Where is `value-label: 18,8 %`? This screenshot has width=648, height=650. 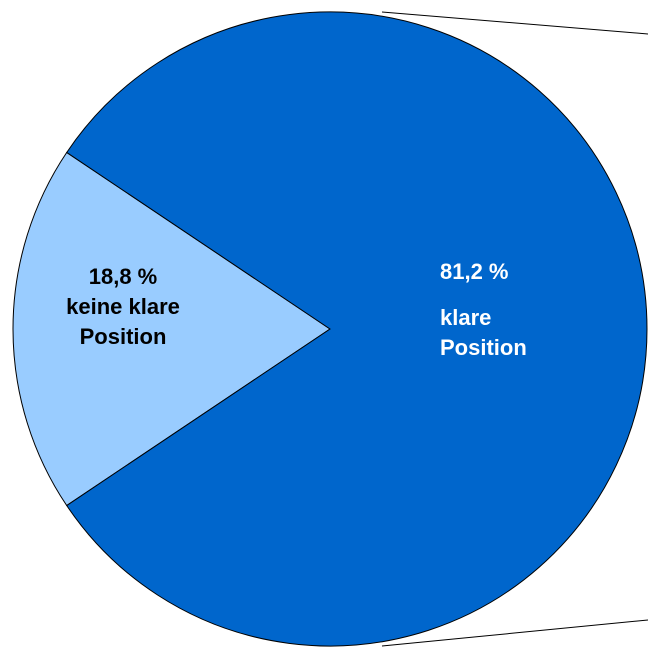 value-label: 18,8 % is located at coordinates (123, 276).